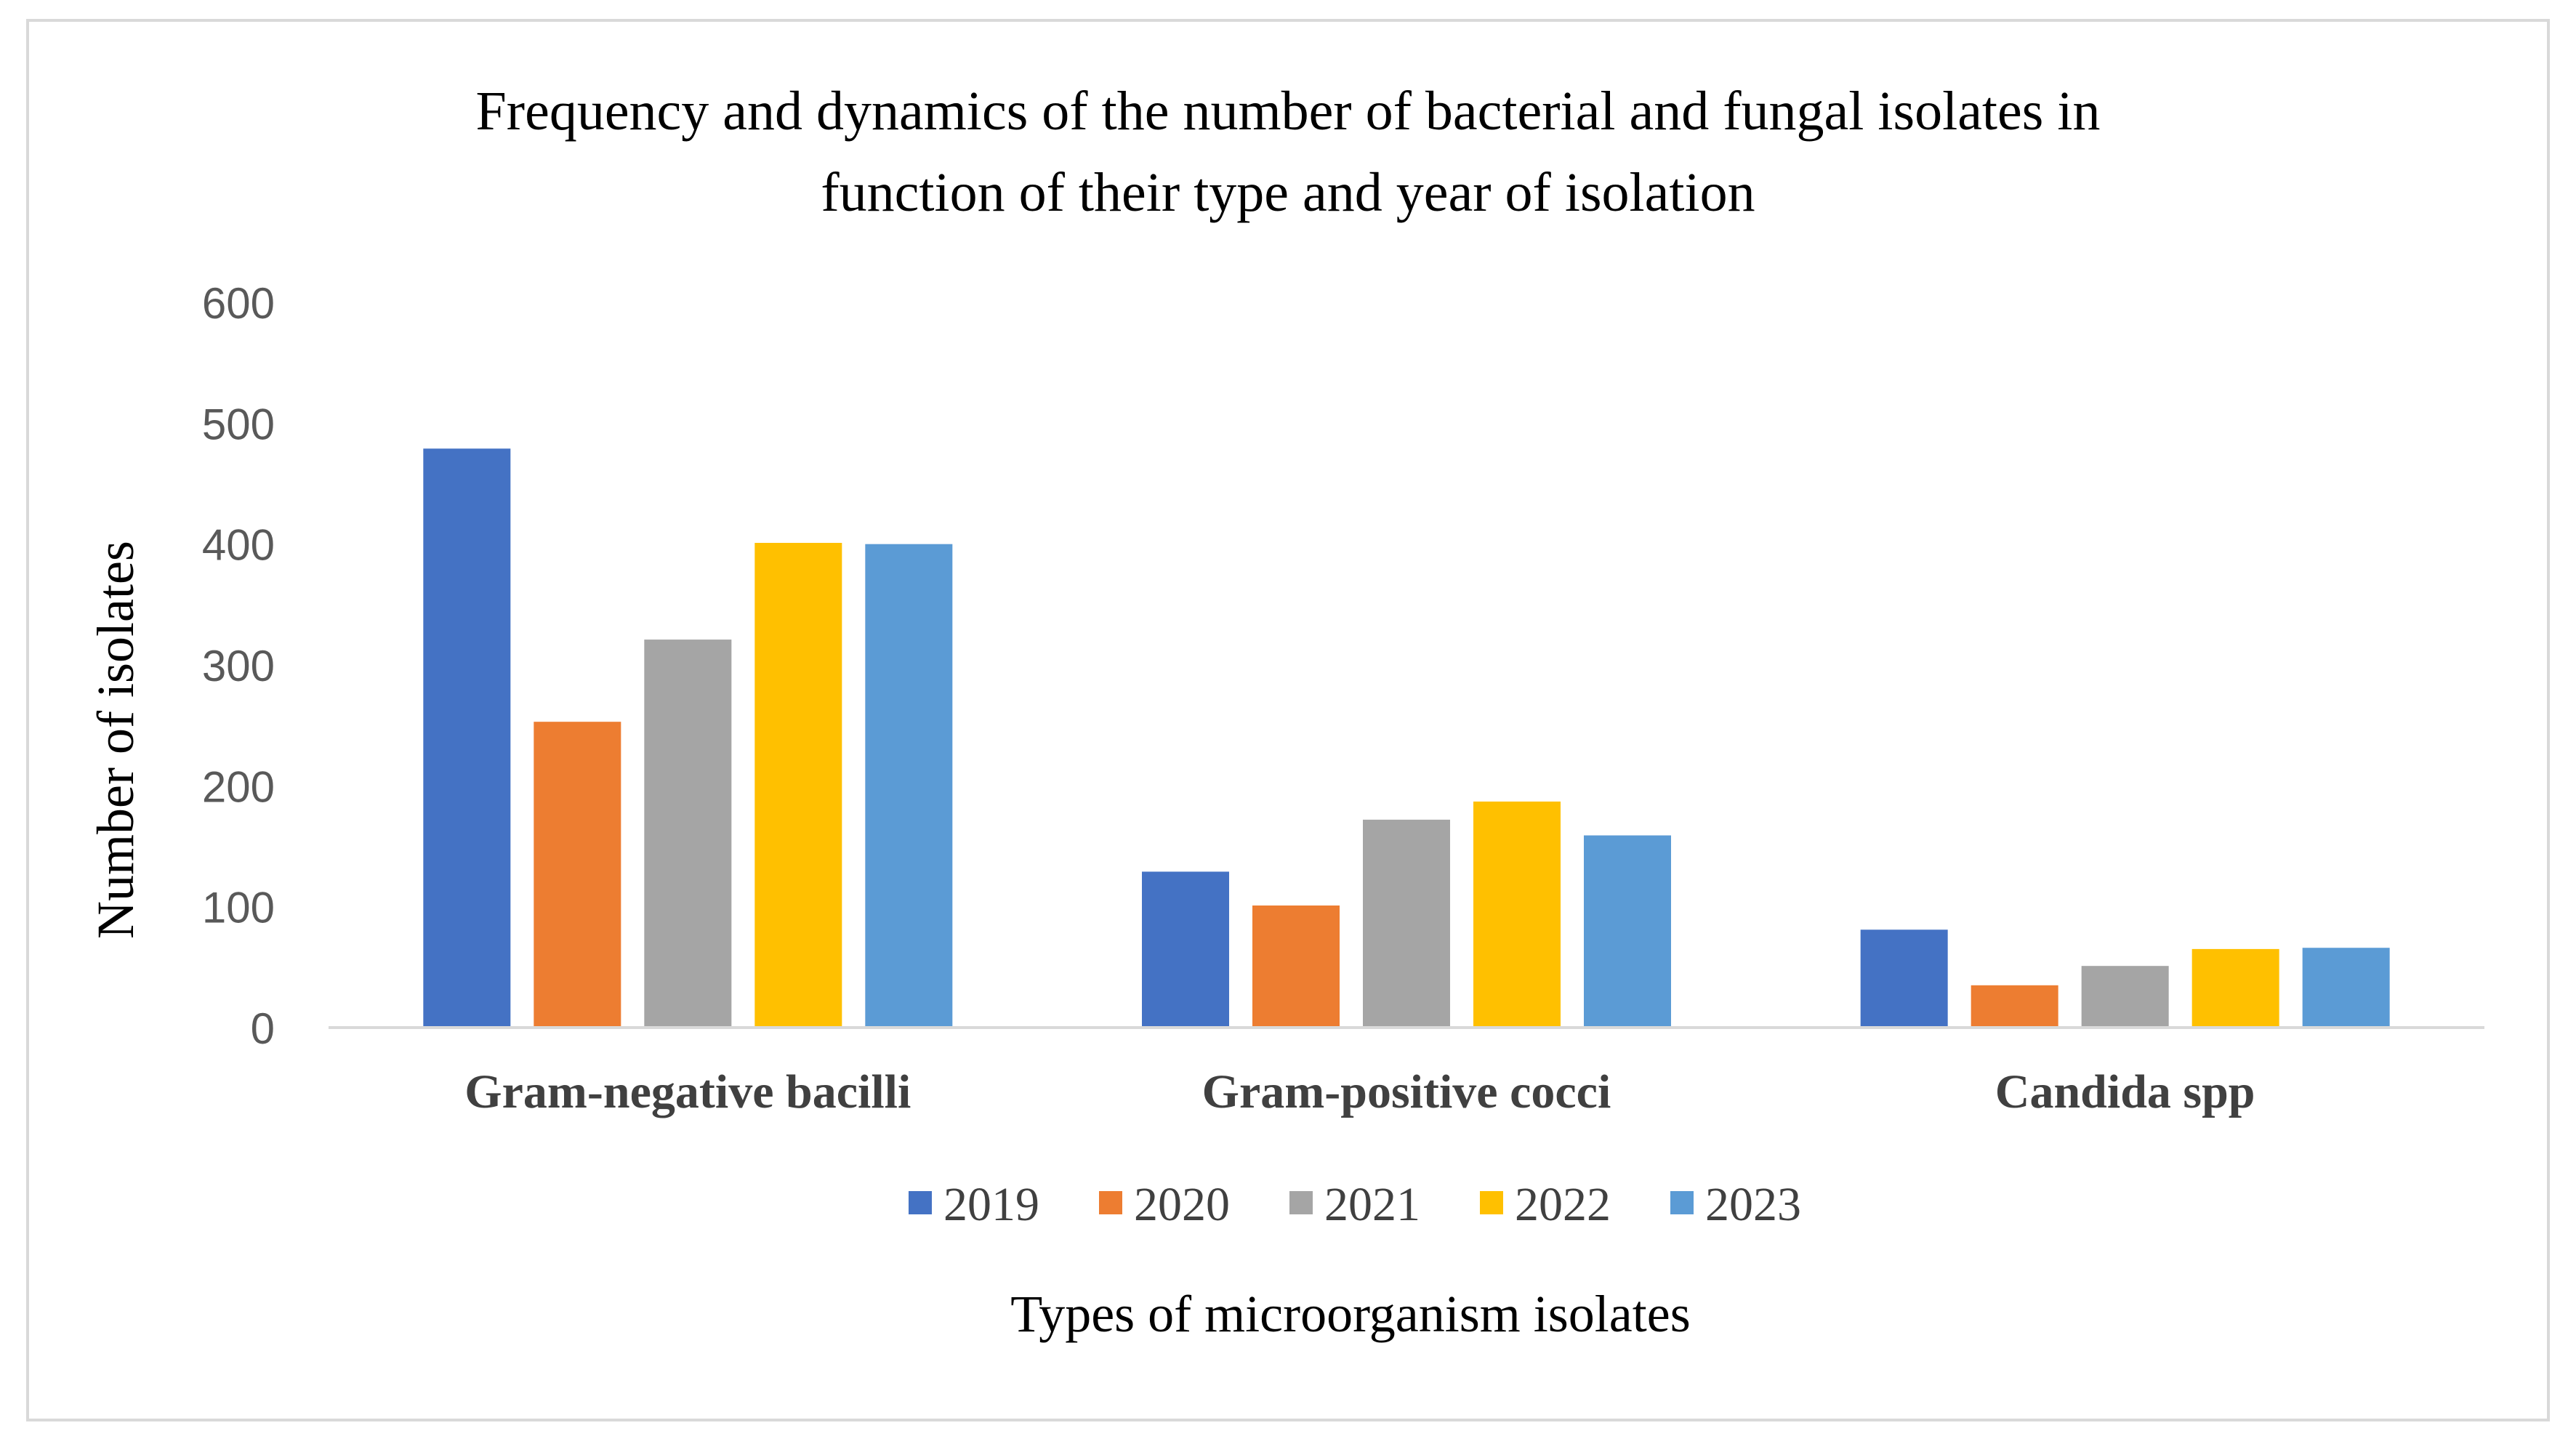 The width and height of the screenshot is (2576, 1444). I want to click on x-tick-label: Candida spp, so click(2125, 1091).